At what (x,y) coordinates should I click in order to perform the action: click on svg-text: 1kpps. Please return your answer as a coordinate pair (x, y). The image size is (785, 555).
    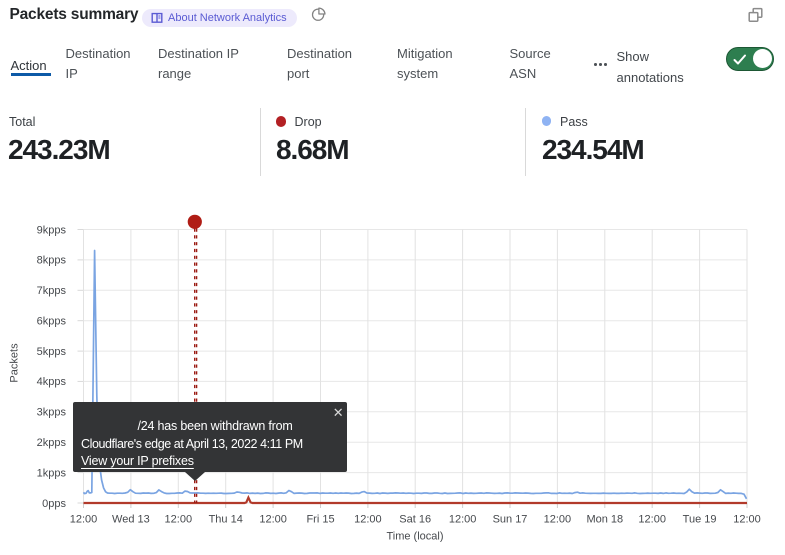
    Looking at the image, I should click on (52, 473).